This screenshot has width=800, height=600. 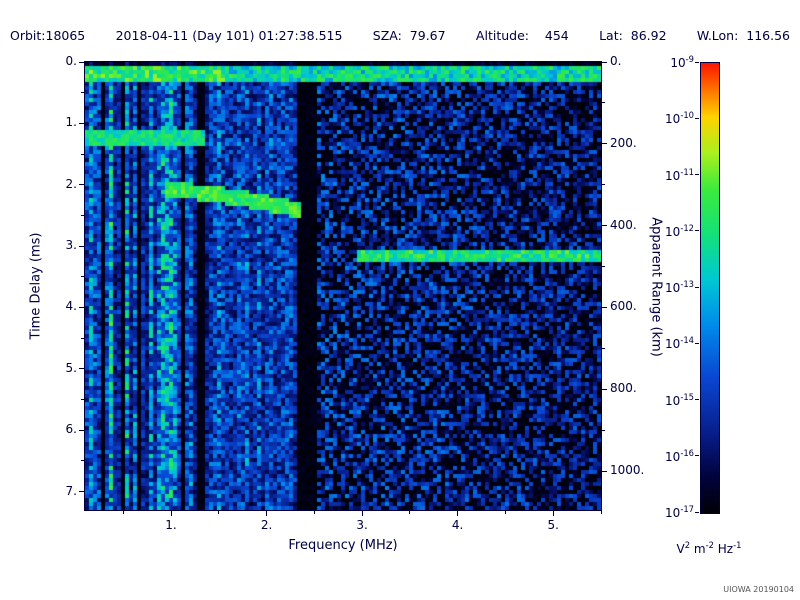 I want to click on y-axis-tick-label: 2., so click(x=71, y=183).